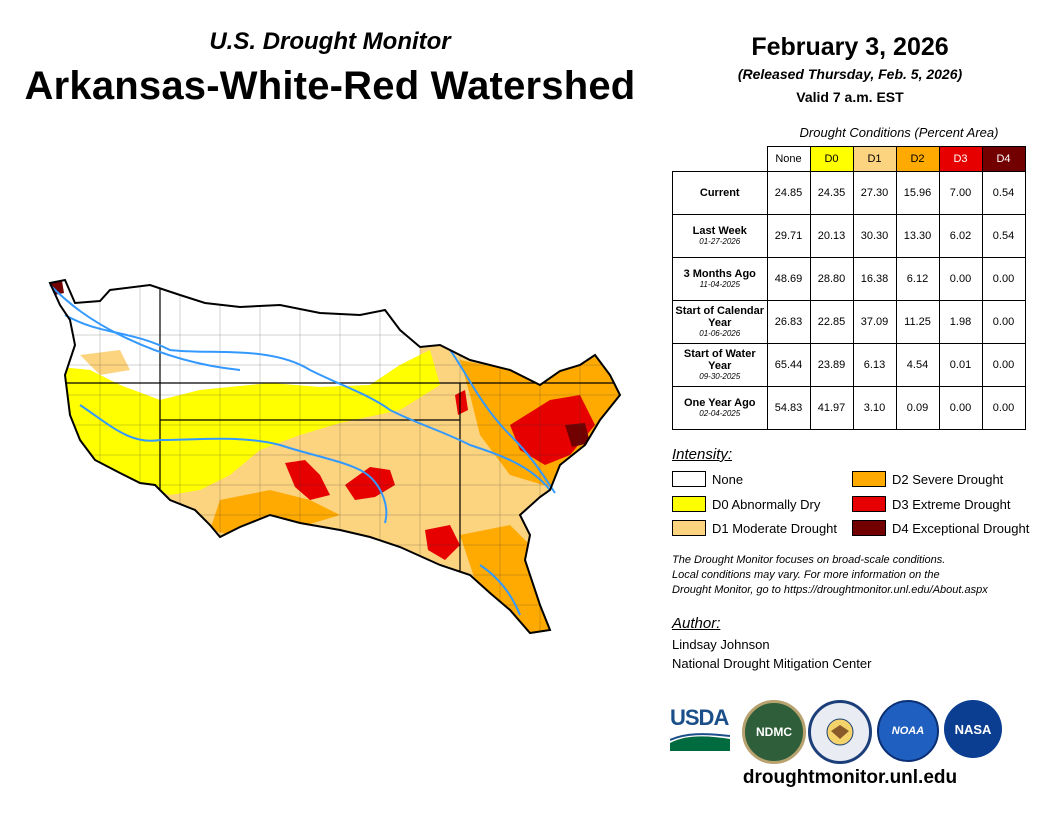 The width and height of the screenshot is (1056, 816). What do you see at coordinates (728, 479) in the screenshot?
I see `legend-label: None` at bounding box center [728, 479].